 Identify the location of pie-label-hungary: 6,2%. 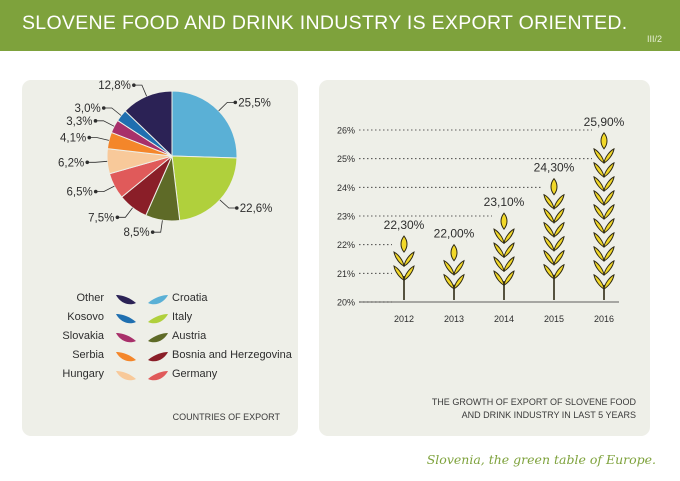
(71, 163).